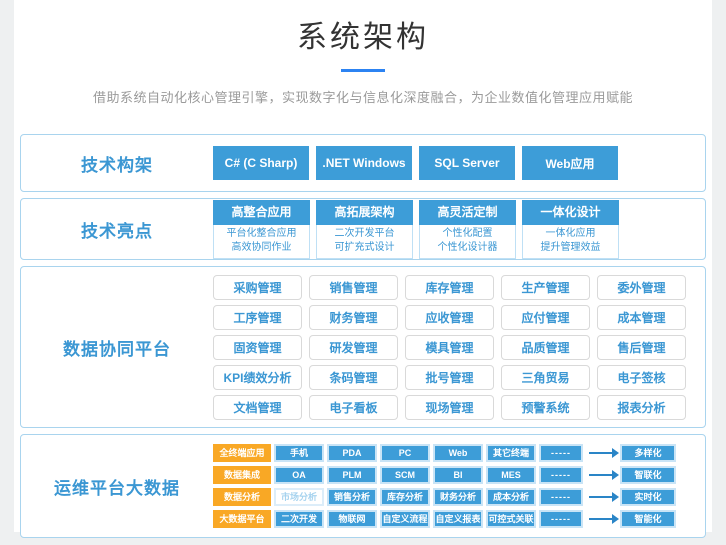  What do you see at coordinates (299, 475) in the screenshot?
I see `ops-item-box: OA` at bounding box center [299, 475].